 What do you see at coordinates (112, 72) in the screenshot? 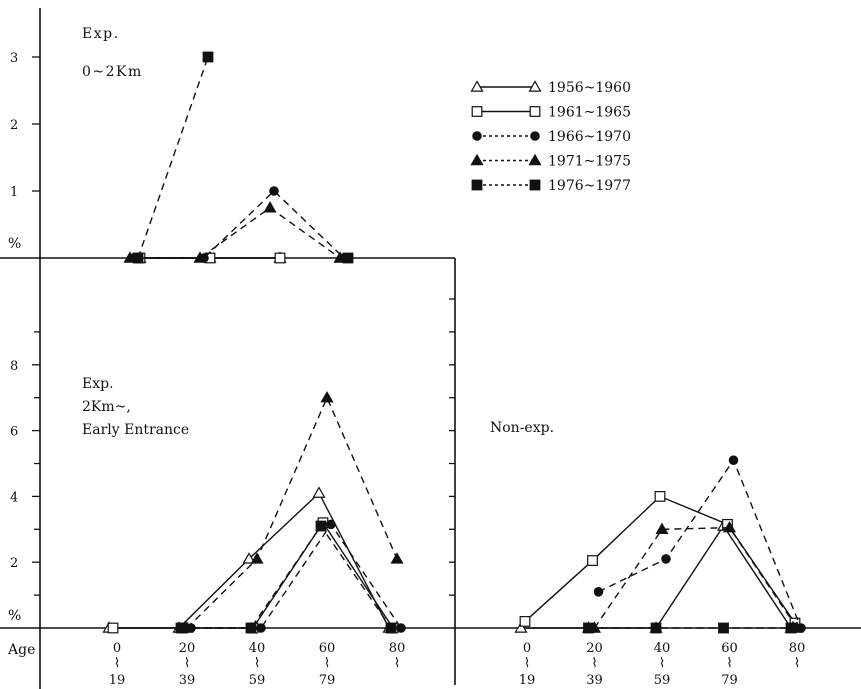
I see `panel-title-exp-0-2km-line2: 0~2Km` at bounding box center [112, 72].